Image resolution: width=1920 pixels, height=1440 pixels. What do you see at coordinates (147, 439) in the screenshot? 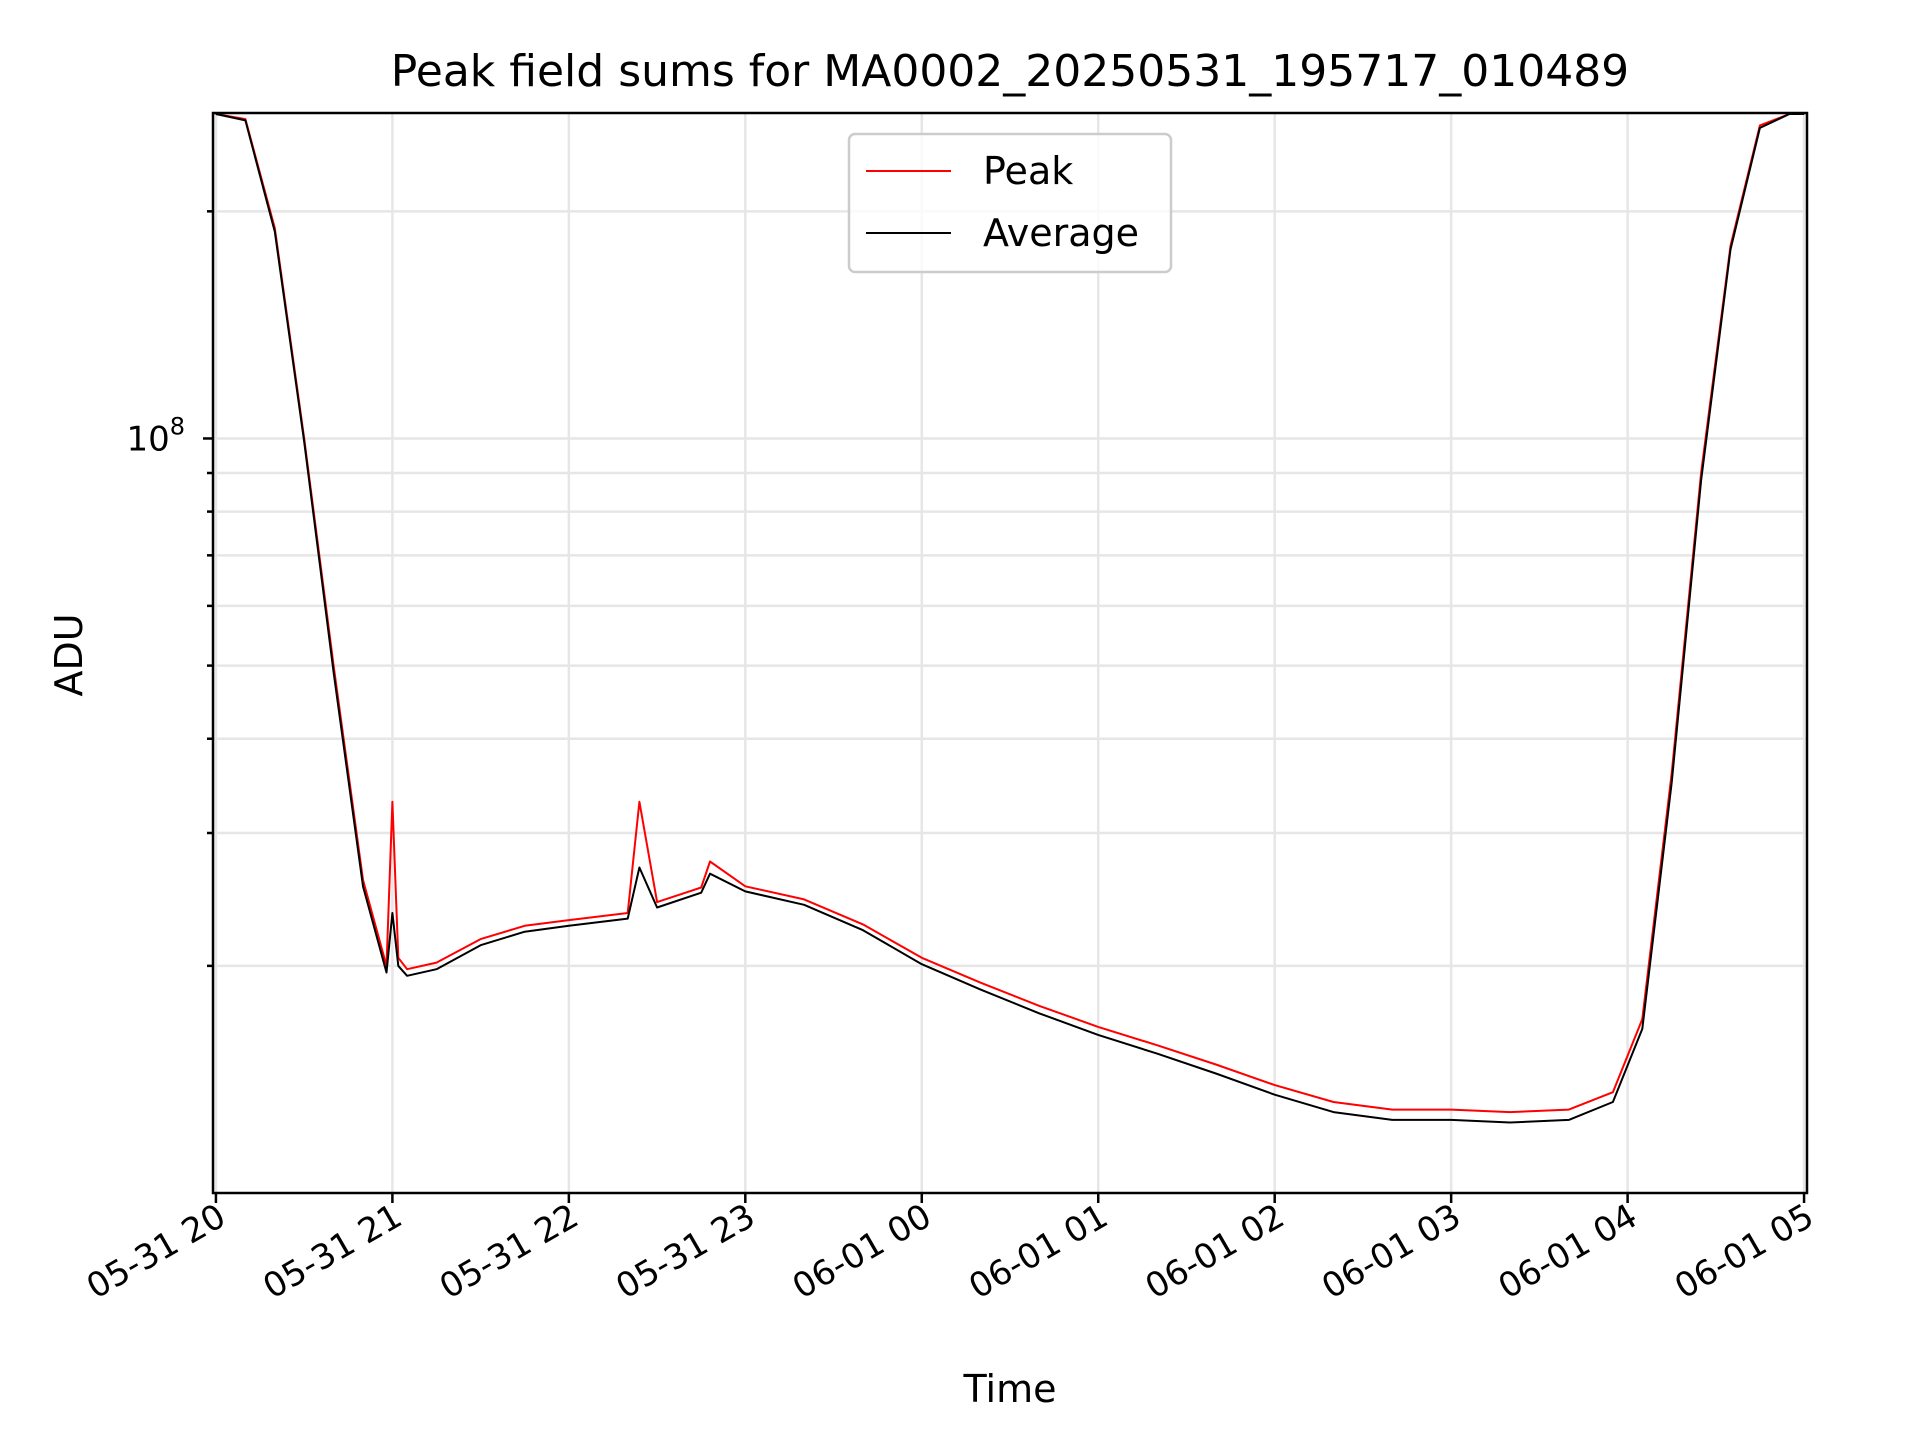
I see `y-tick-label-base: 10` at bounding box center [147, 439].